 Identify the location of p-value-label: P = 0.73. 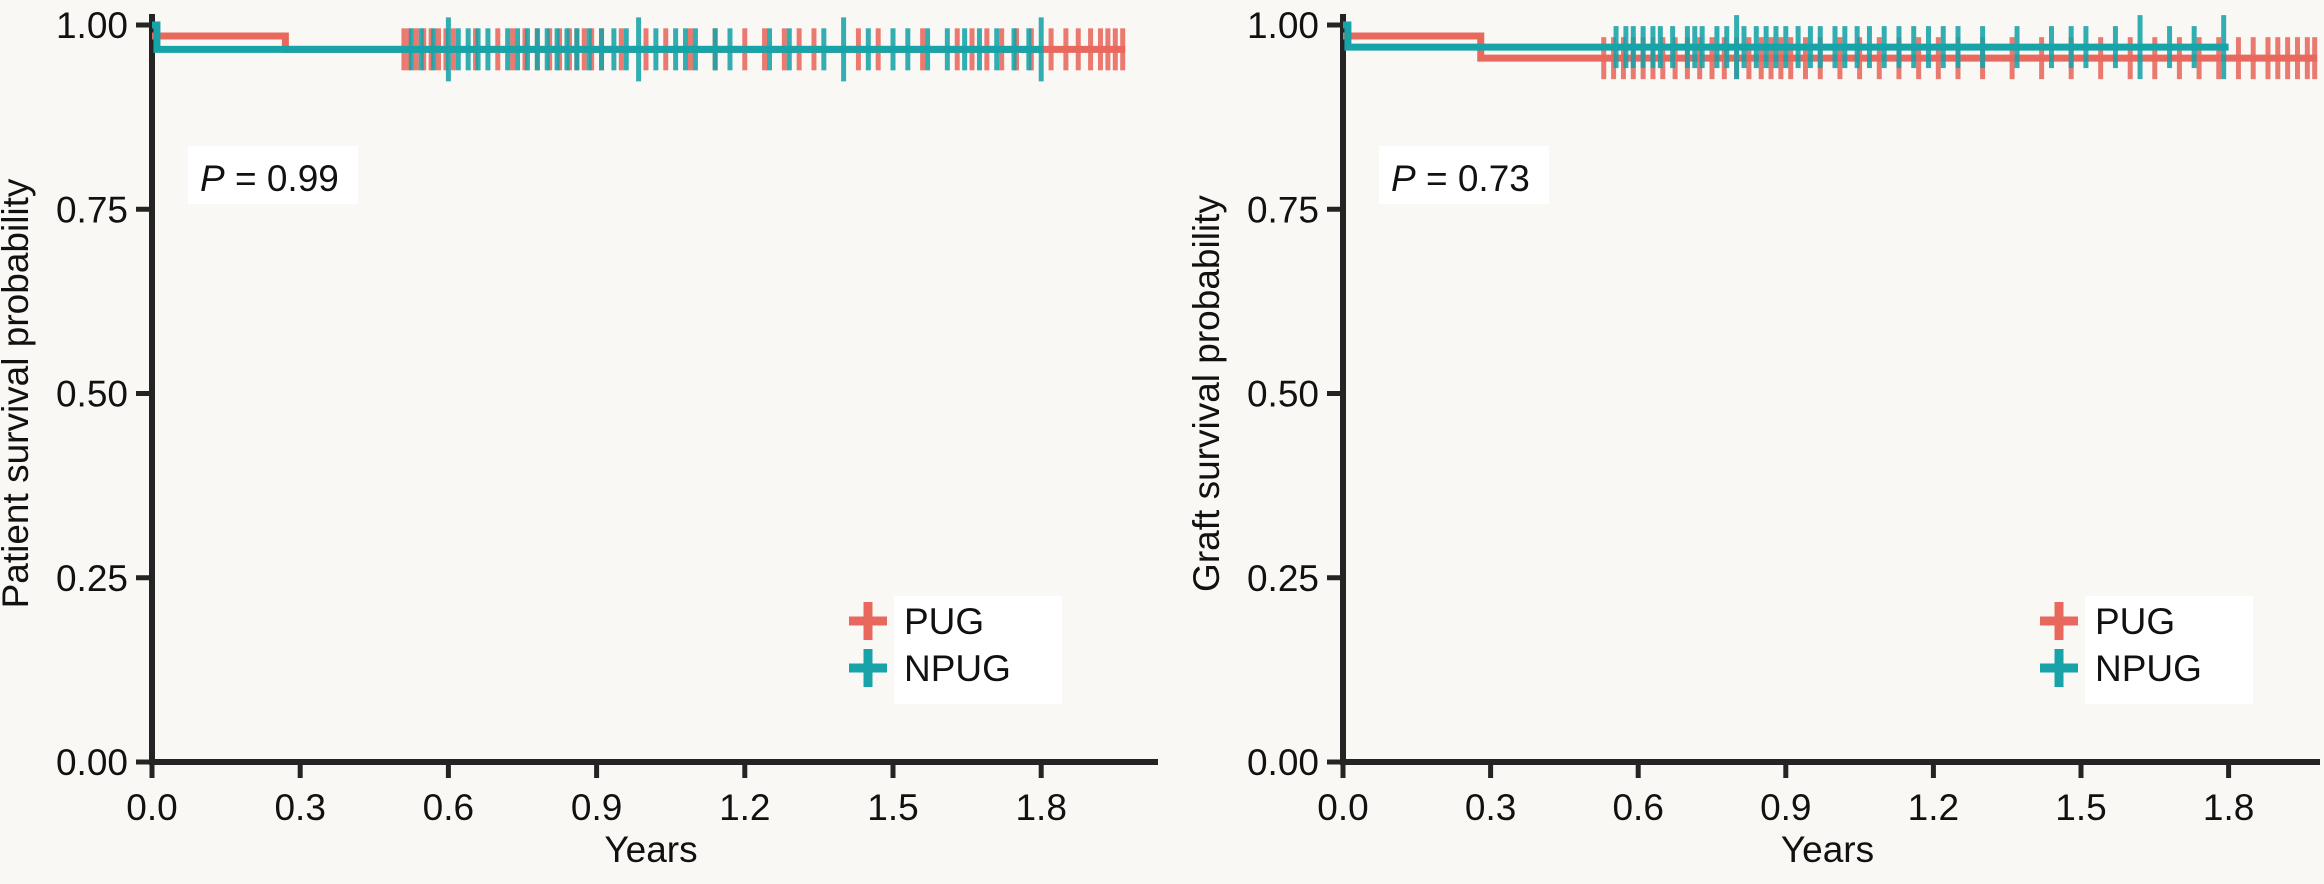
(1460, 178).